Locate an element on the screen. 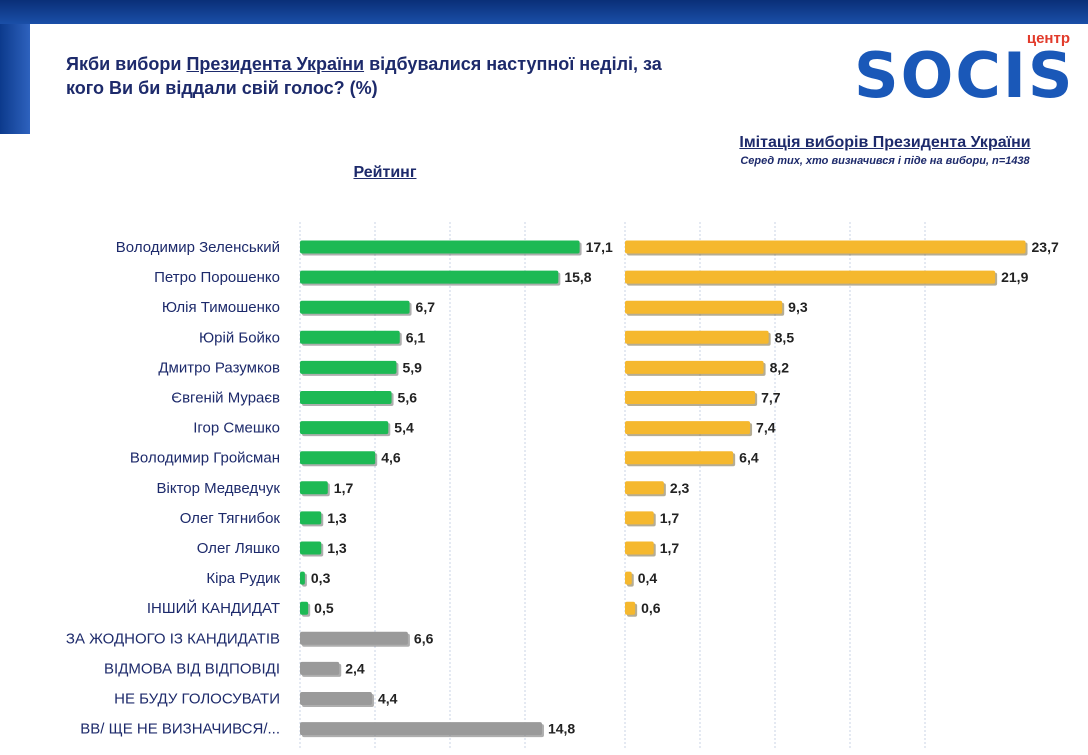  category-label: Володимир Зеленський is located at coordinates (198, 247).